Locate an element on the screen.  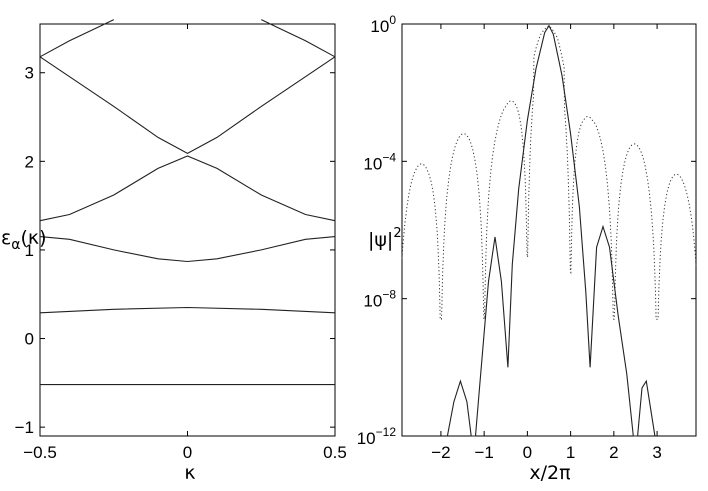
x-tick-label: 0.5 is located at coordinates (335, 452).